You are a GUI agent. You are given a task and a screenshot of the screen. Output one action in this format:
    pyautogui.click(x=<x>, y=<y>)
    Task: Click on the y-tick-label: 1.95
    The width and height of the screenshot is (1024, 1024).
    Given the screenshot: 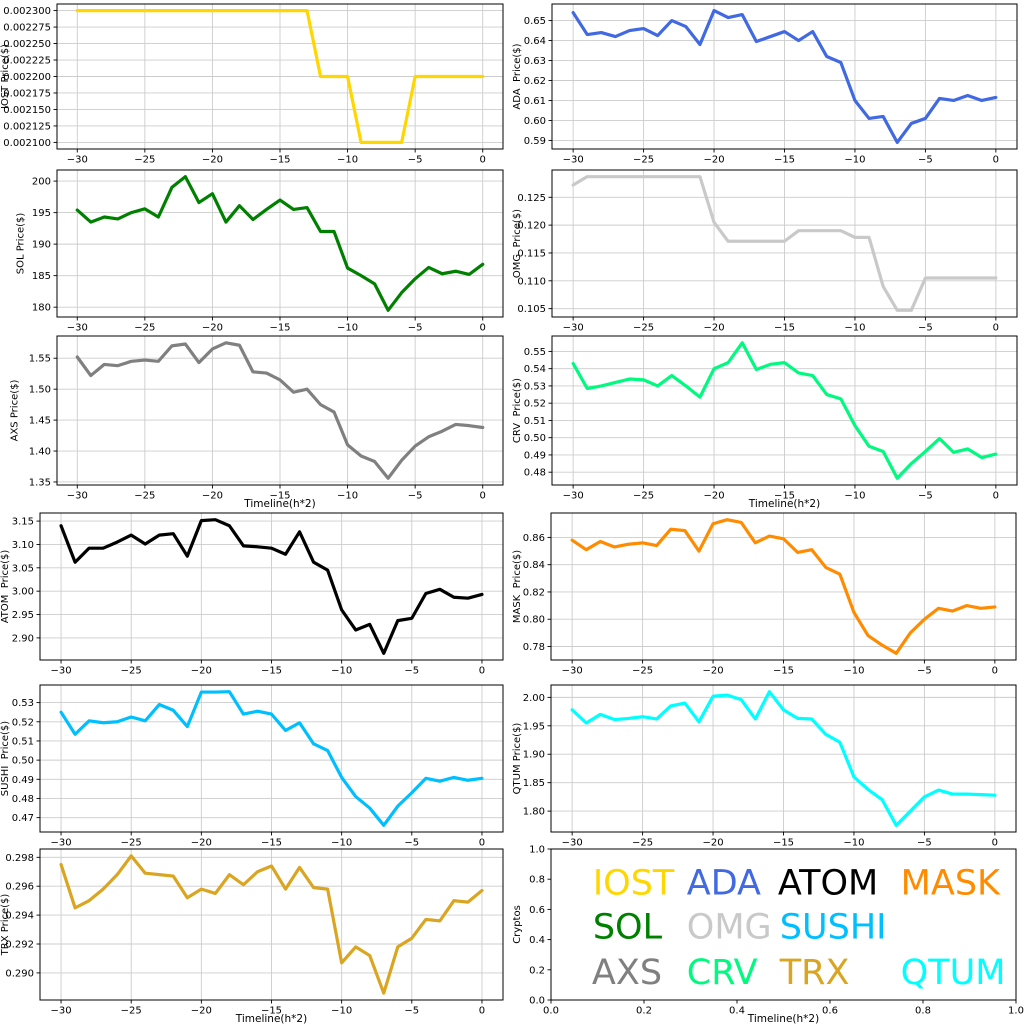 What is the action you would take?
    pyautogui.click(x=534, y=726)
    